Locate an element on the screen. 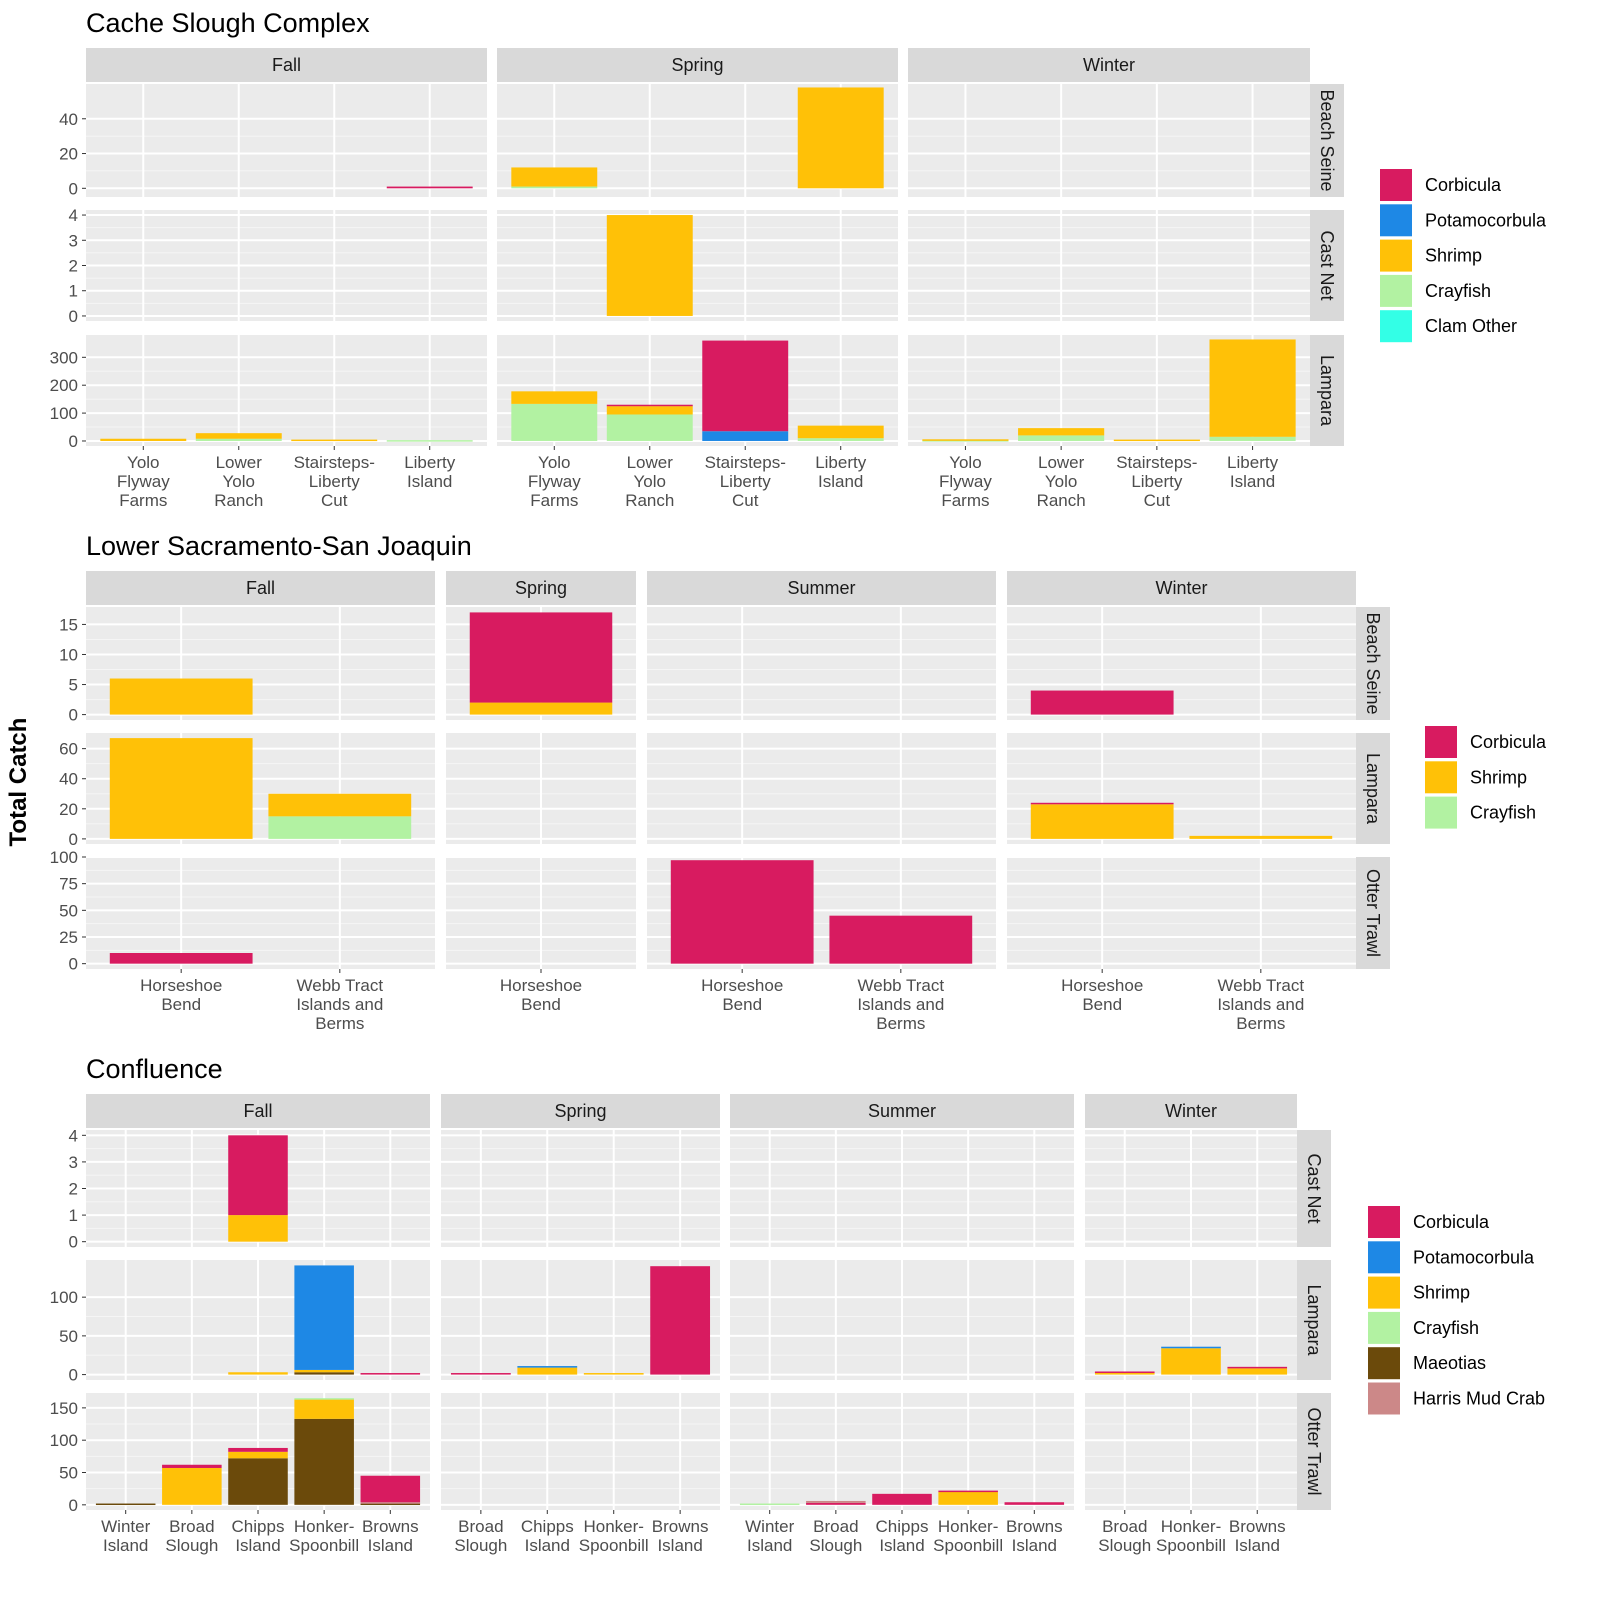 The image size is (1600, 1600). row-strip-beach-seine is located at coordinates (1373, 663).